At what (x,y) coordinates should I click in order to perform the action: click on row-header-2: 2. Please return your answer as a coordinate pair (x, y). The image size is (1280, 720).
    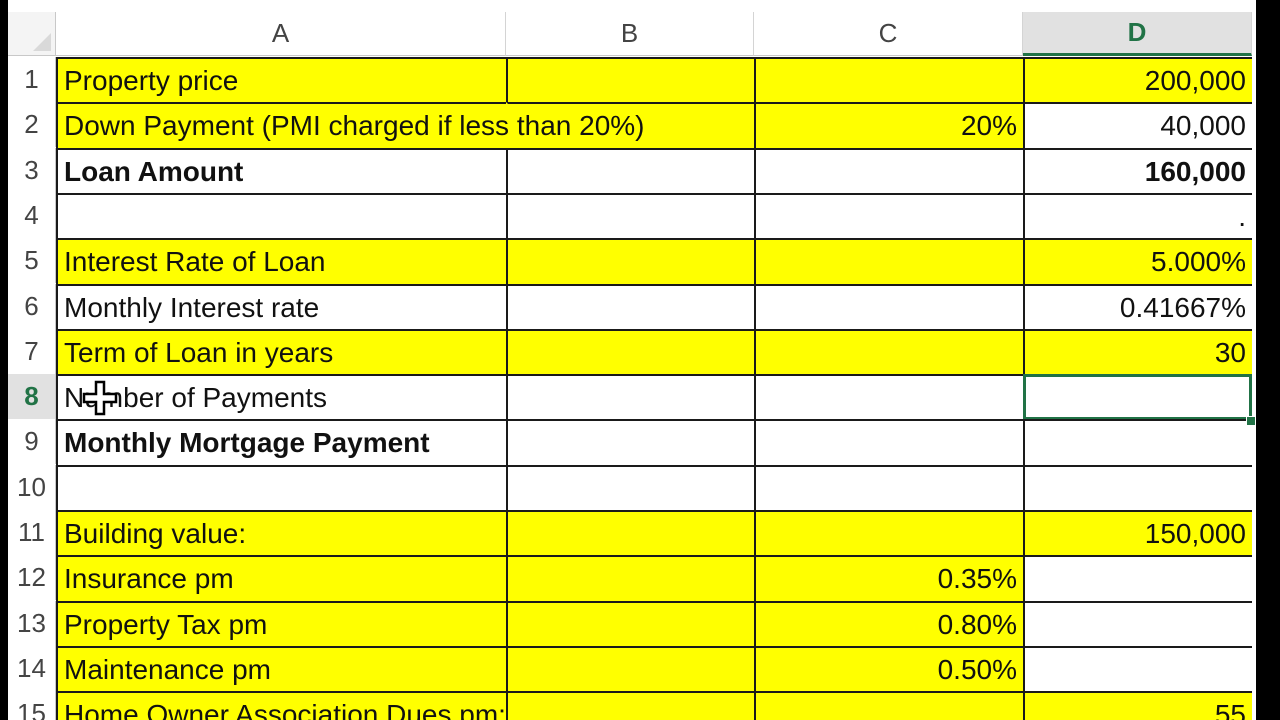
    Looking at the image, I should click on (32, 124).